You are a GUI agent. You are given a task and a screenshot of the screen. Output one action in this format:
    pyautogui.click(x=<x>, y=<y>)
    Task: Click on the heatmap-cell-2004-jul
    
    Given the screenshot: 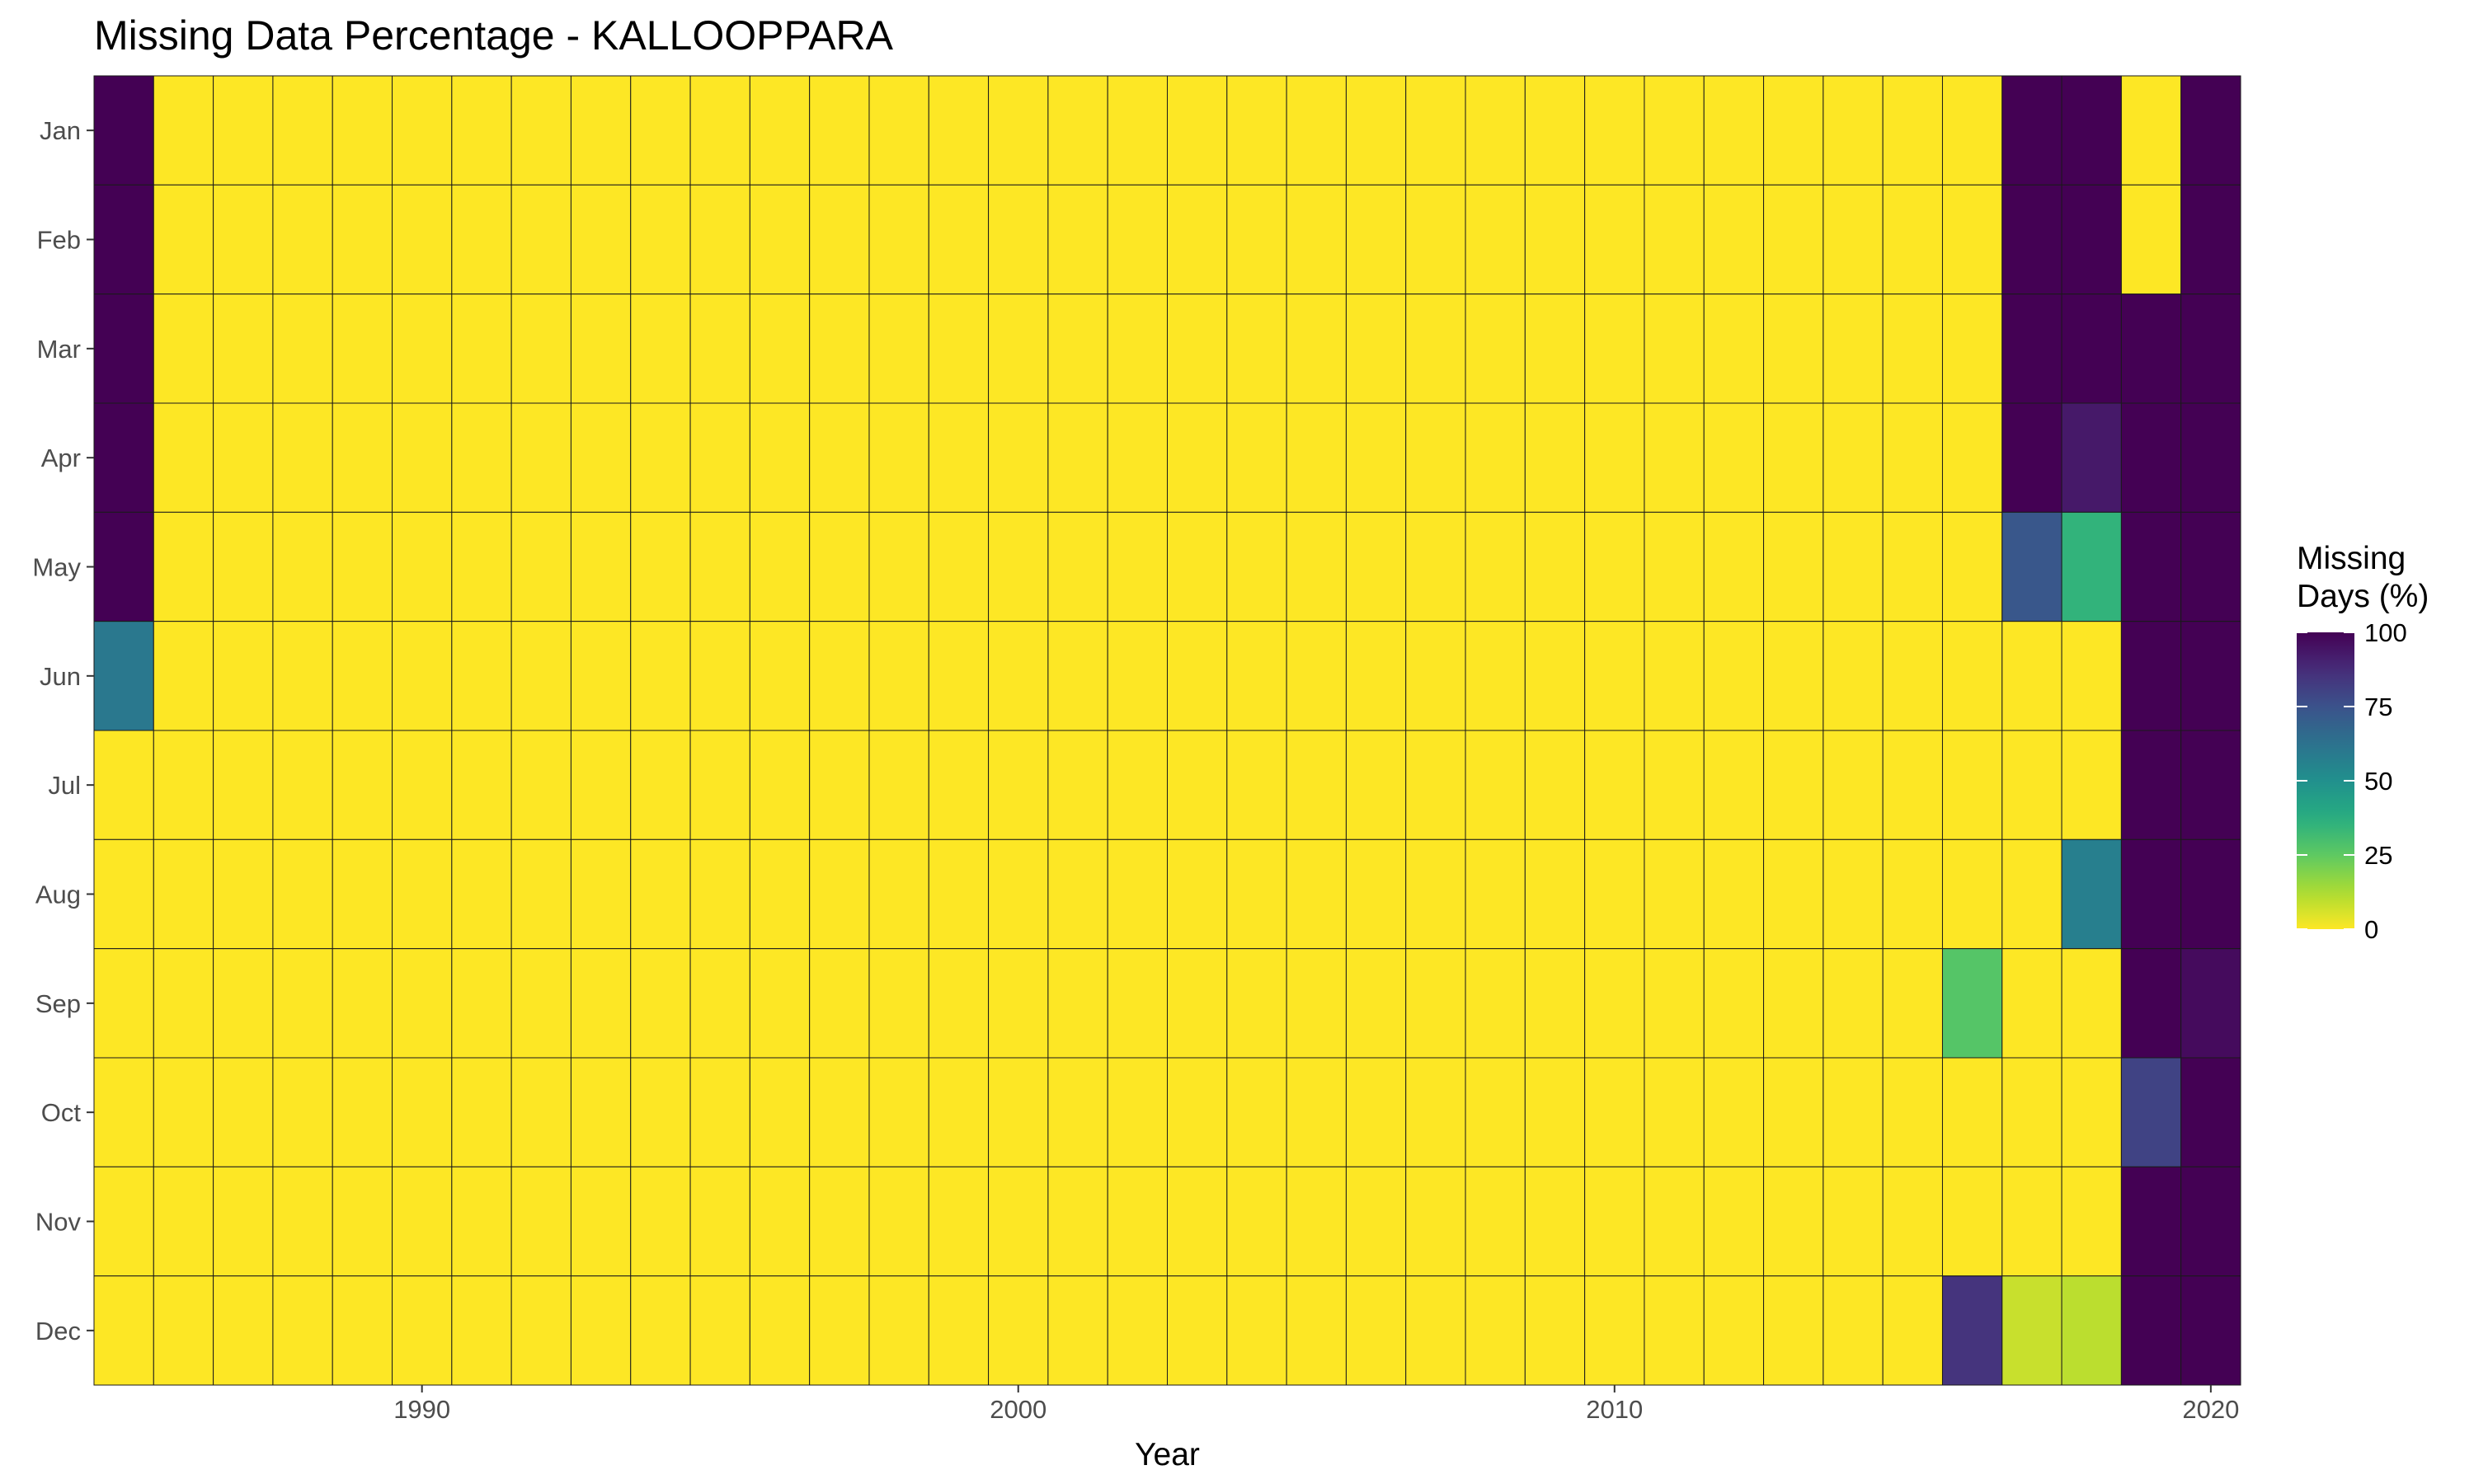 What is the action you would take?
    pyautogui.click(x=1256, y=785)
    